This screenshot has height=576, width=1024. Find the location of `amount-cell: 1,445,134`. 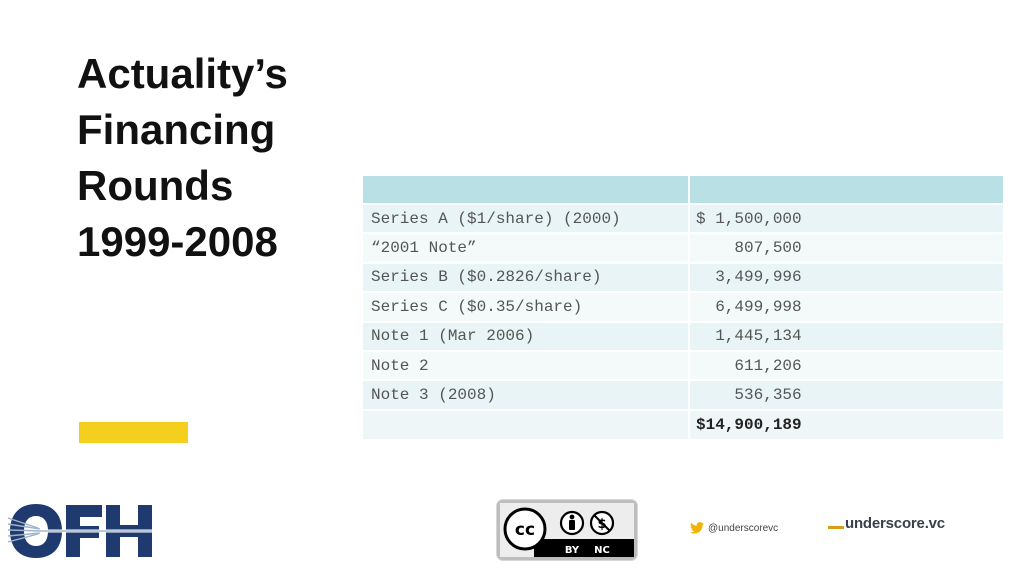

amount-cell: 1,445,134 is located at coordinates (846, 335).